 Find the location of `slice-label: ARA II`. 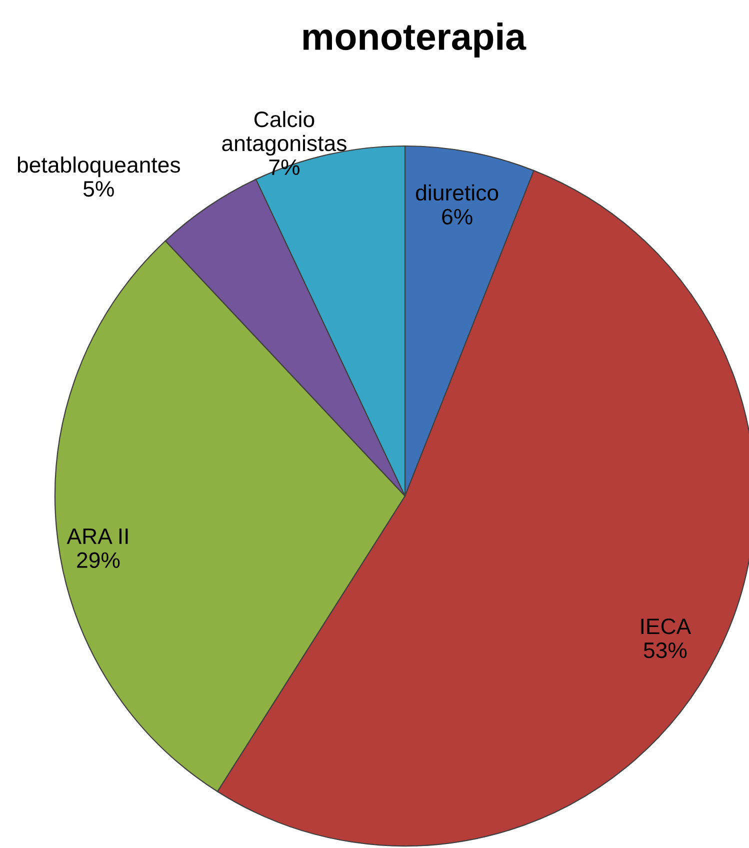

slice-label: ARA II is located at coordinates (97, 536).